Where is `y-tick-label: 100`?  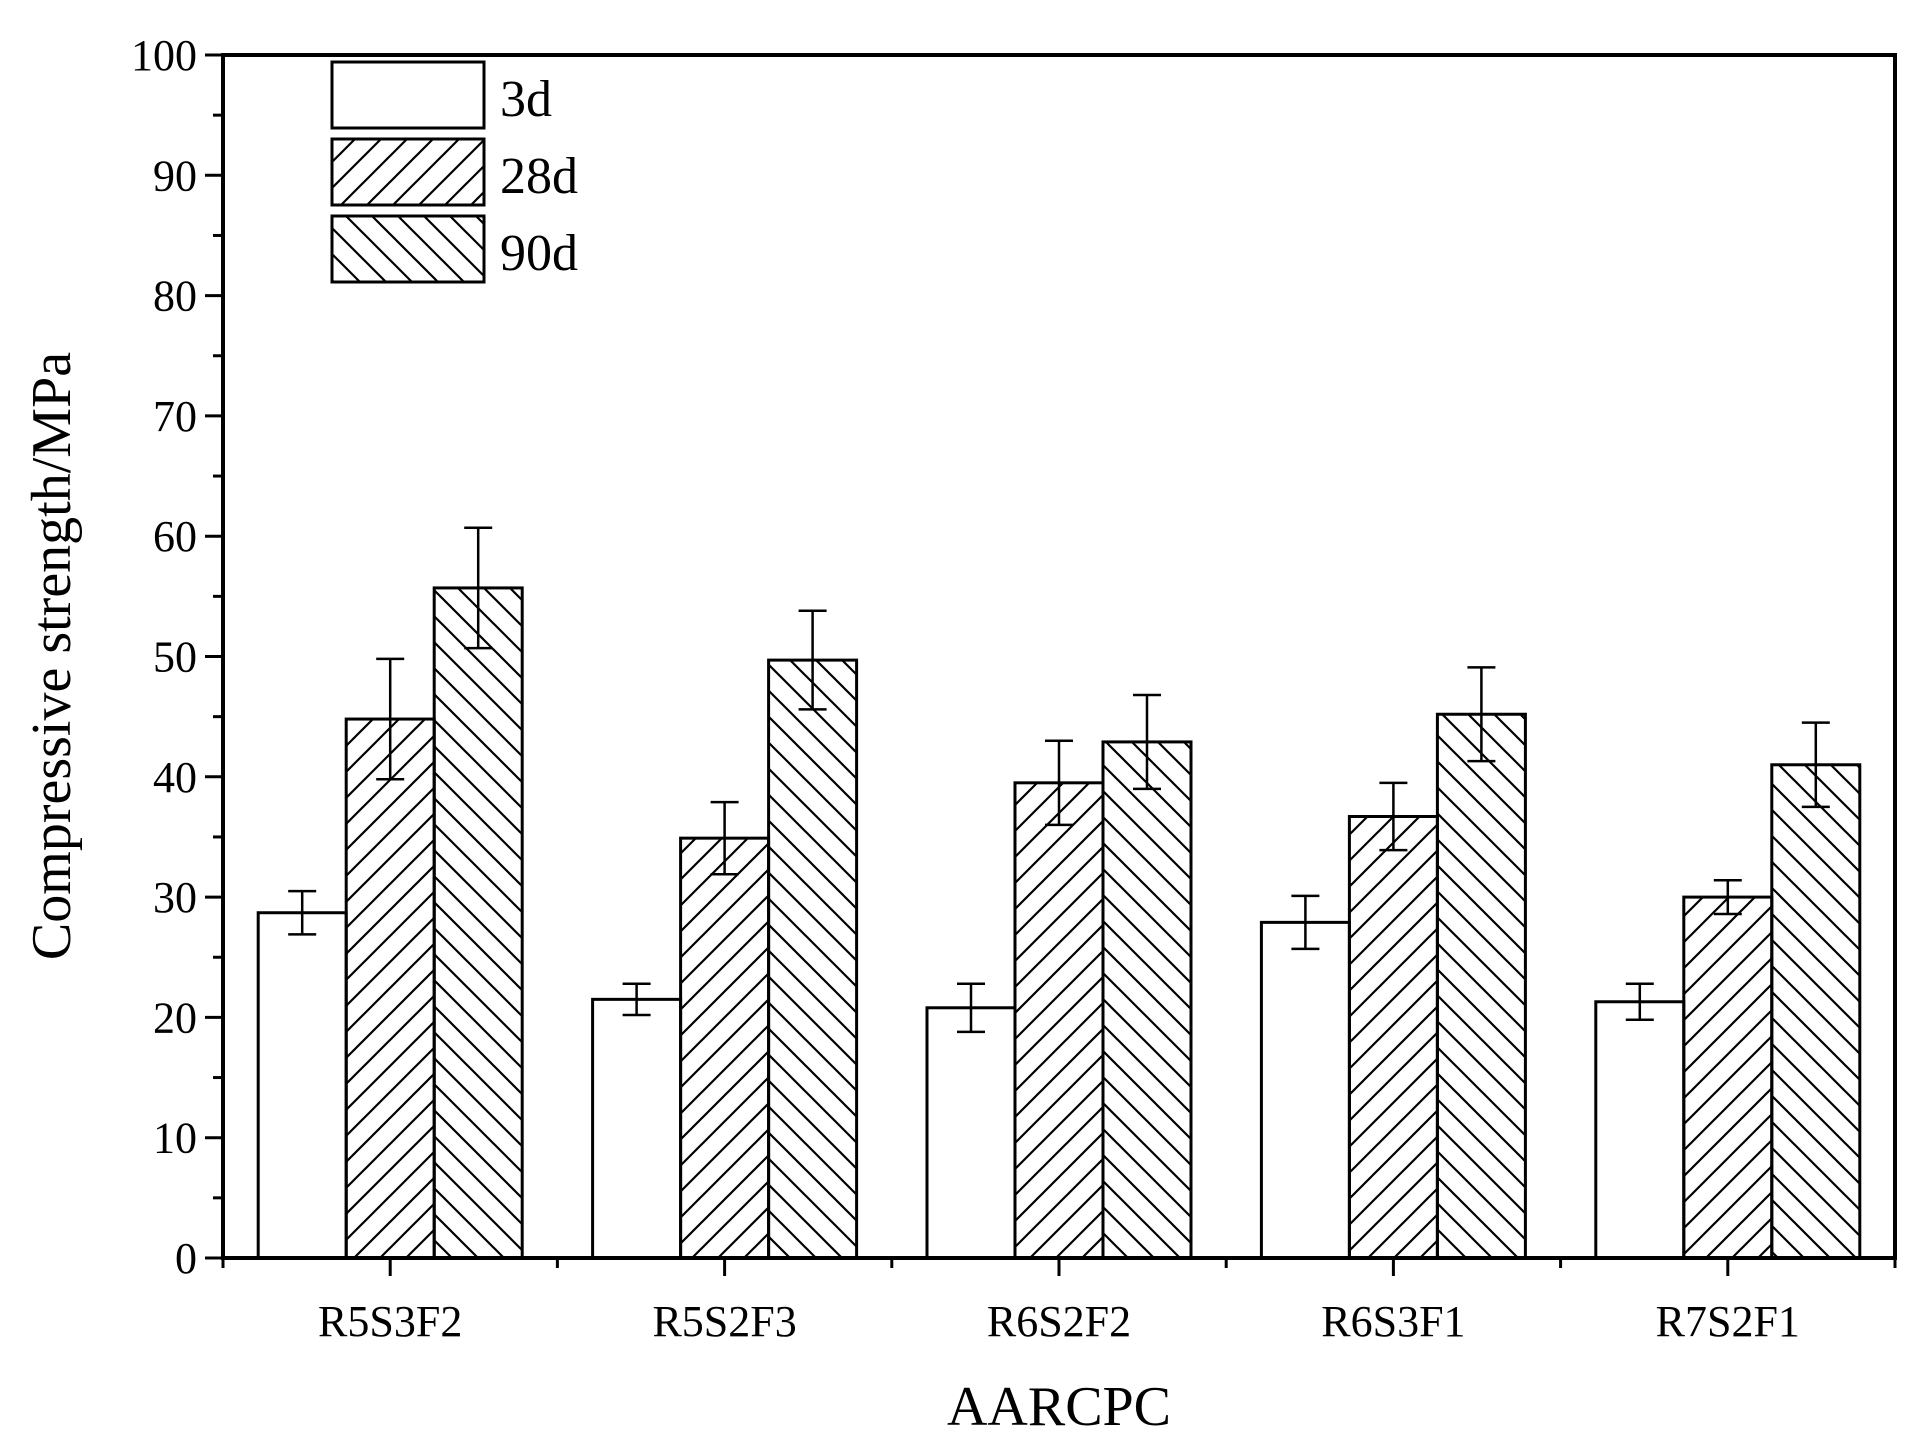
y-tick-label: 100 is located at coordinates (164, 55).